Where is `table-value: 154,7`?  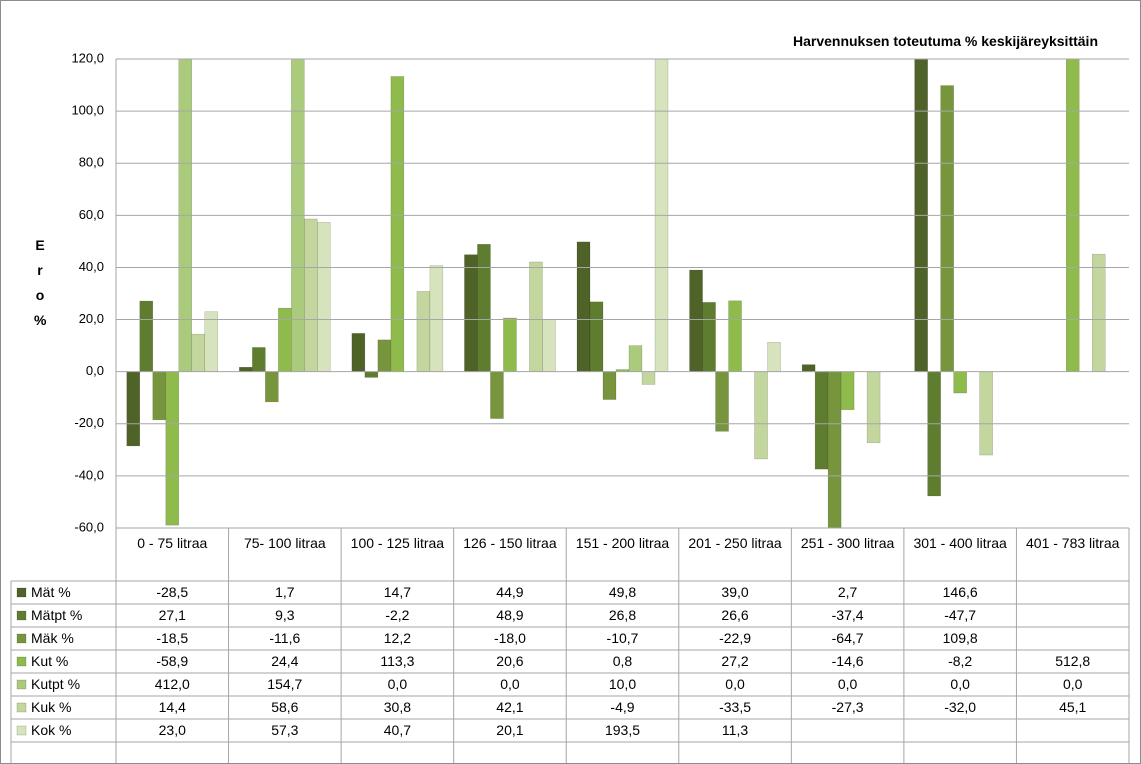
table-value: 154,7 is located at coordinates (285, 684).